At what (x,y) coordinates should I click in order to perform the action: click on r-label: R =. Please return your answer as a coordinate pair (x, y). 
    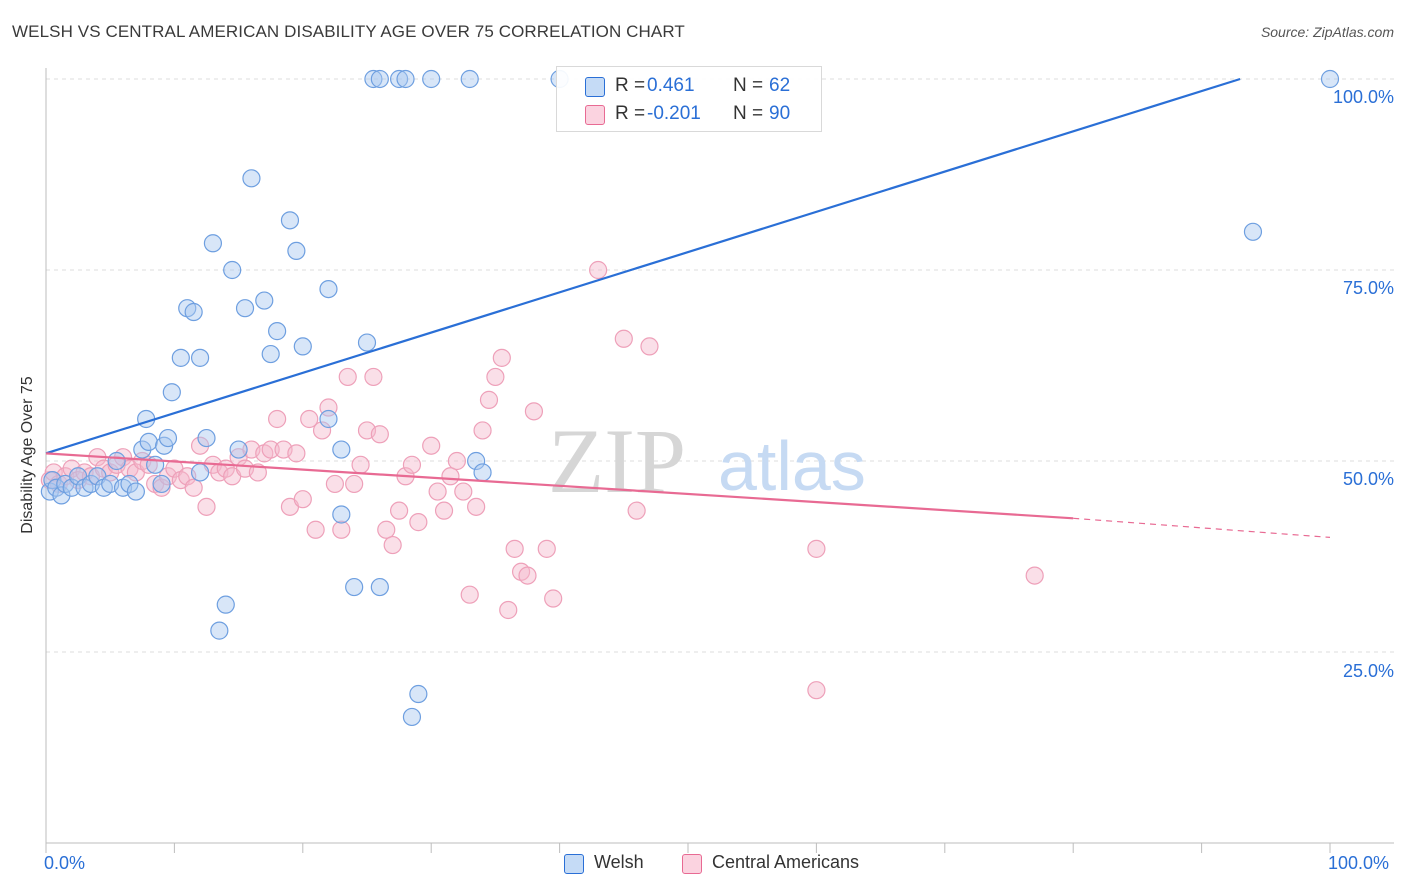
    Looking at the image, I should click on (630, 113).